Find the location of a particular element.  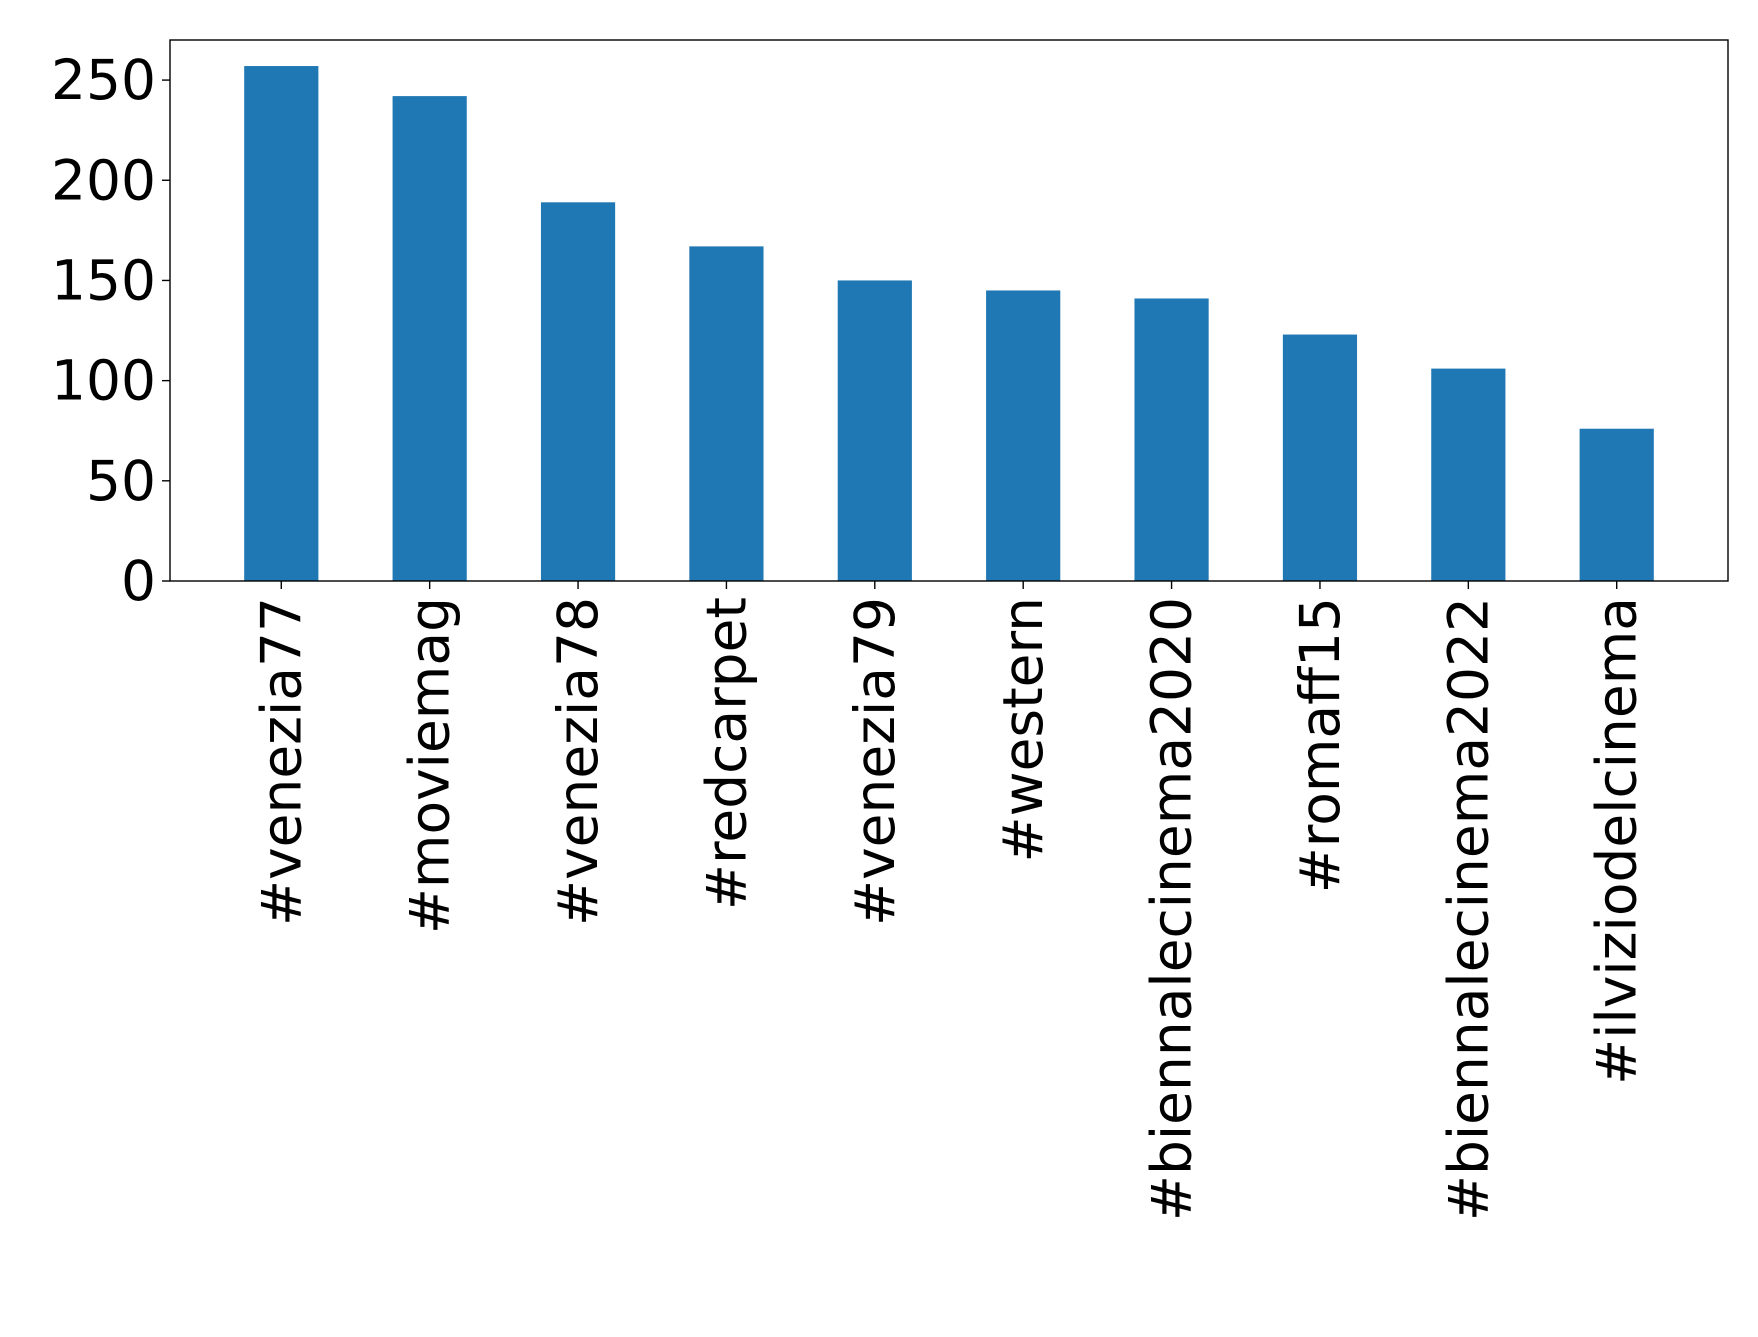

x-tick-label: #romaff15 is located at coordinates (1320, 745).